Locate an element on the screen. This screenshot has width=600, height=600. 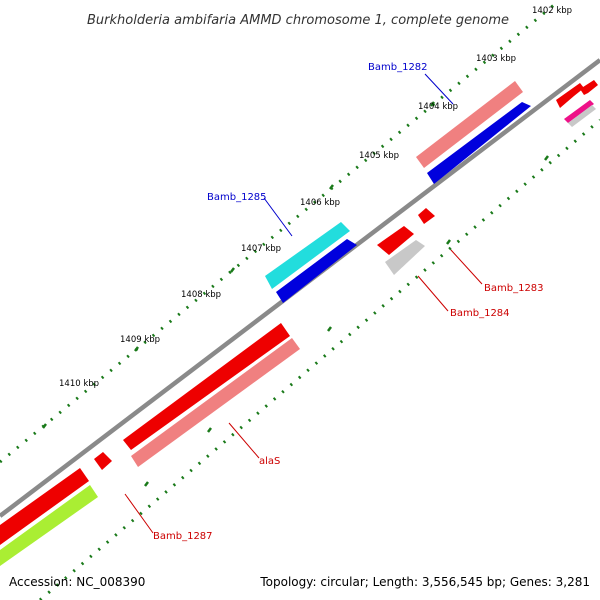
gene-label-alas: alaS is located at coordinates (269, 461).